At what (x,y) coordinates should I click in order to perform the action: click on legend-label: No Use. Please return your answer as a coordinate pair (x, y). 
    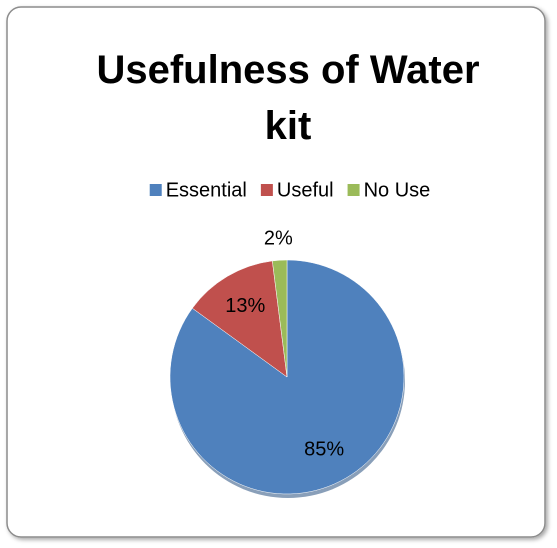
    Looking at the image, I should click on (397, 190).